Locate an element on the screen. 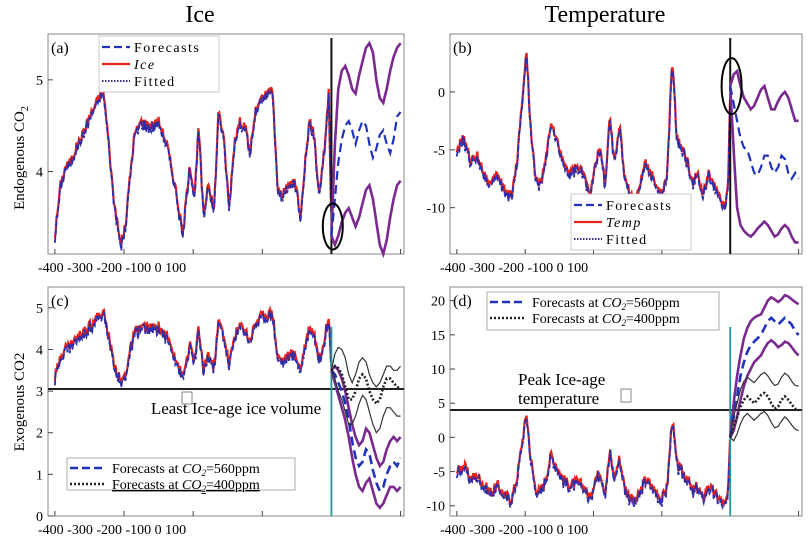 This screenshot has width=808, height=538. fitted-forecast-series-a is located at coordinates (193, 169).